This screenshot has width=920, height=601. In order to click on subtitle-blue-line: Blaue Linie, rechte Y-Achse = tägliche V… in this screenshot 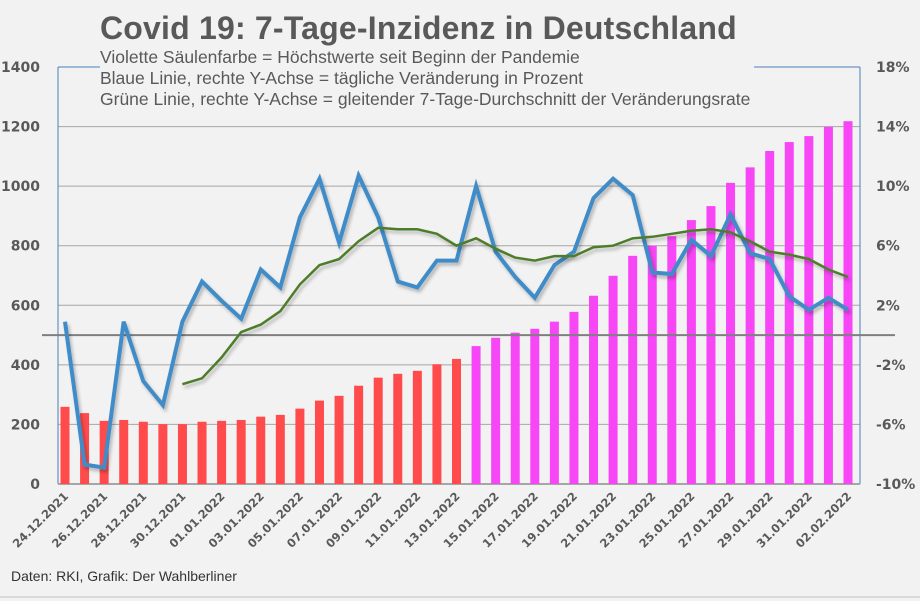, I will do `click(342, 78)`.